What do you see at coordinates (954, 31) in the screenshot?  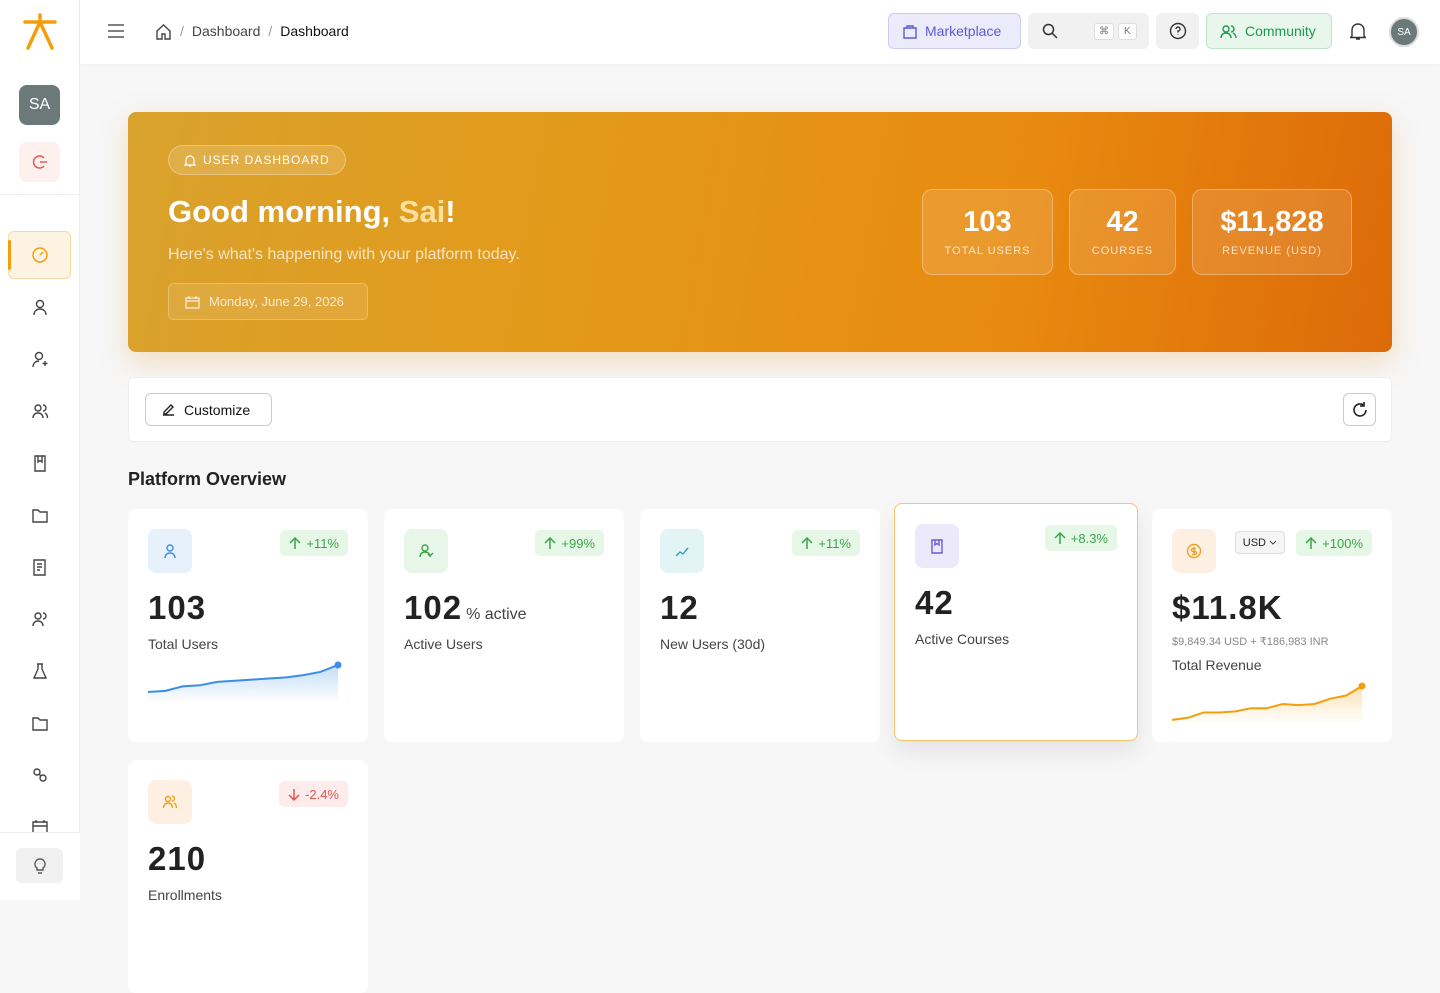 I see `marketplace-button: Marketplace` at bounding box center [954, 31].